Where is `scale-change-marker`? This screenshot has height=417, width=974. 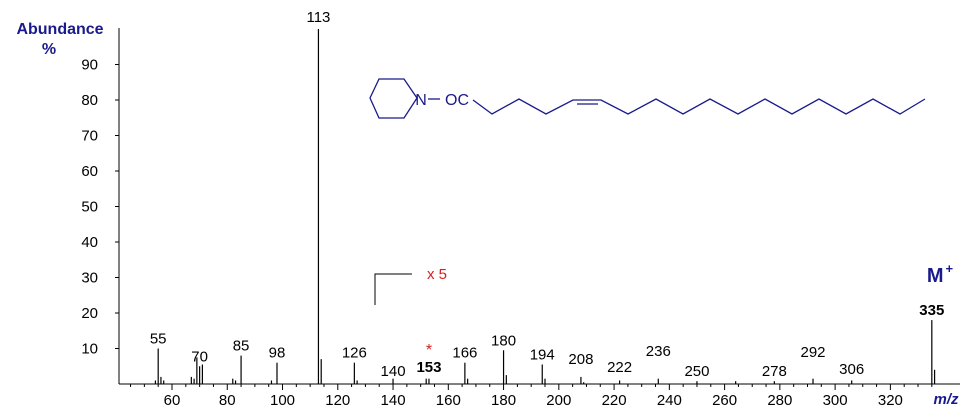 scale-change-marker is located at coordinates (393, 289).